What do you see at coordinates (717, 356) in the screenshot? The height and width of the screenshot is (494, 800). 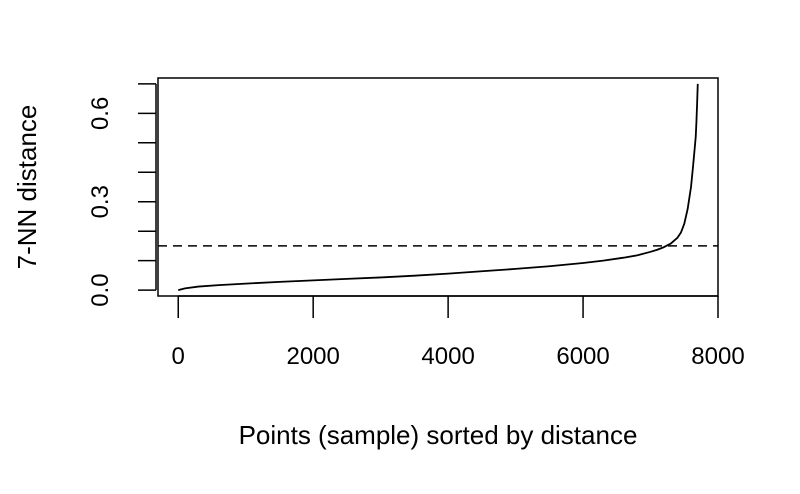 I see `x-tick-label: 8000` at bounding box center [717, 356].